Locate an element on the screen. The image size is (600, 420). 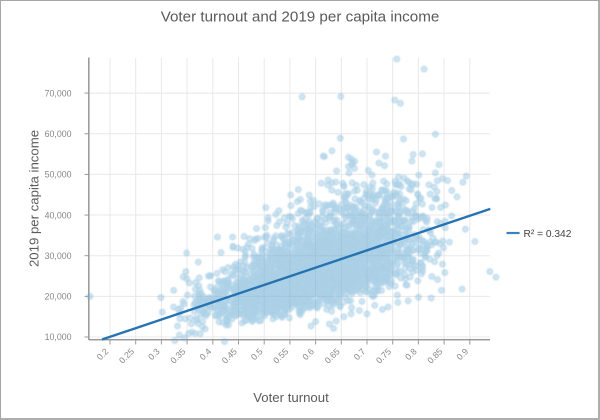
svg-text: R² = 0.342 is located at coordinates (548, 234).